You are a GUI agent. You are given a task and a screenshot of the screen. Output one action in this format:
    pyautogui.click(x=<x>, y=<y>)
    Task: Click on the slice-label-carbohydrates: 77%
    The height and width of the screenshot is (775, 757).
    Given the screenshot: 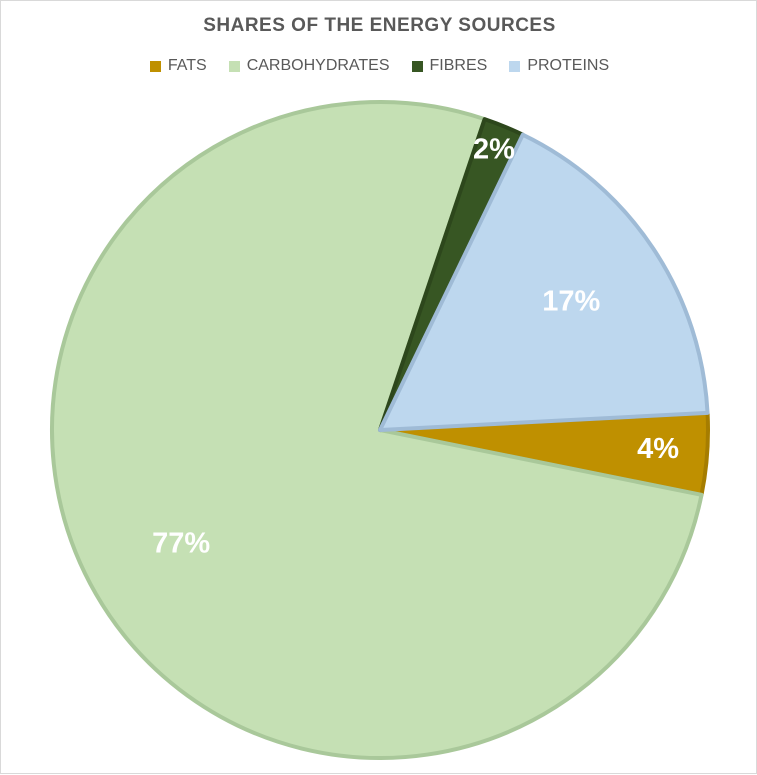 What is the action you would take?
    pyautogui.click(x=181, y=543)
    